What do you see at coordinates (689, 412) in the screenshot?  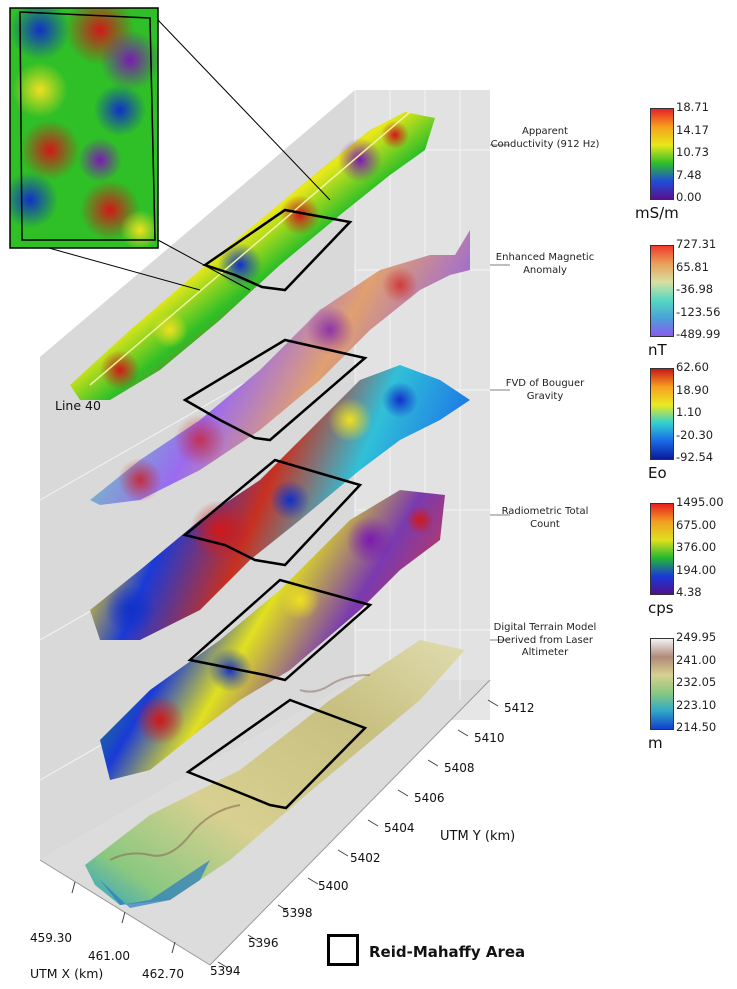 I see `colorbar-tick-label: 1.10` at bounding box center [689, 412].